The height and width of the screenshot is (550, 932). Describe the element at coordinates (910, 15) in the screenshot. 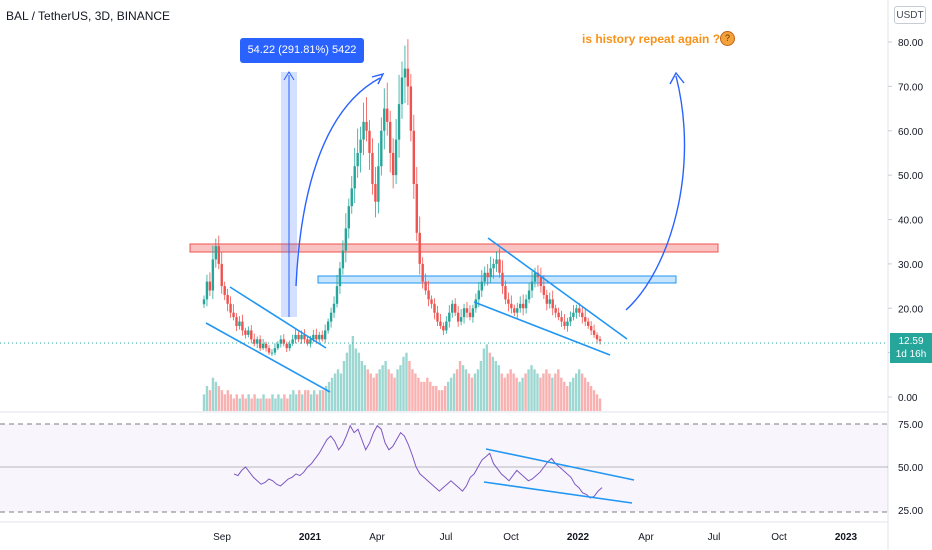

I see `quote-currency-badge: USDT` at that location.